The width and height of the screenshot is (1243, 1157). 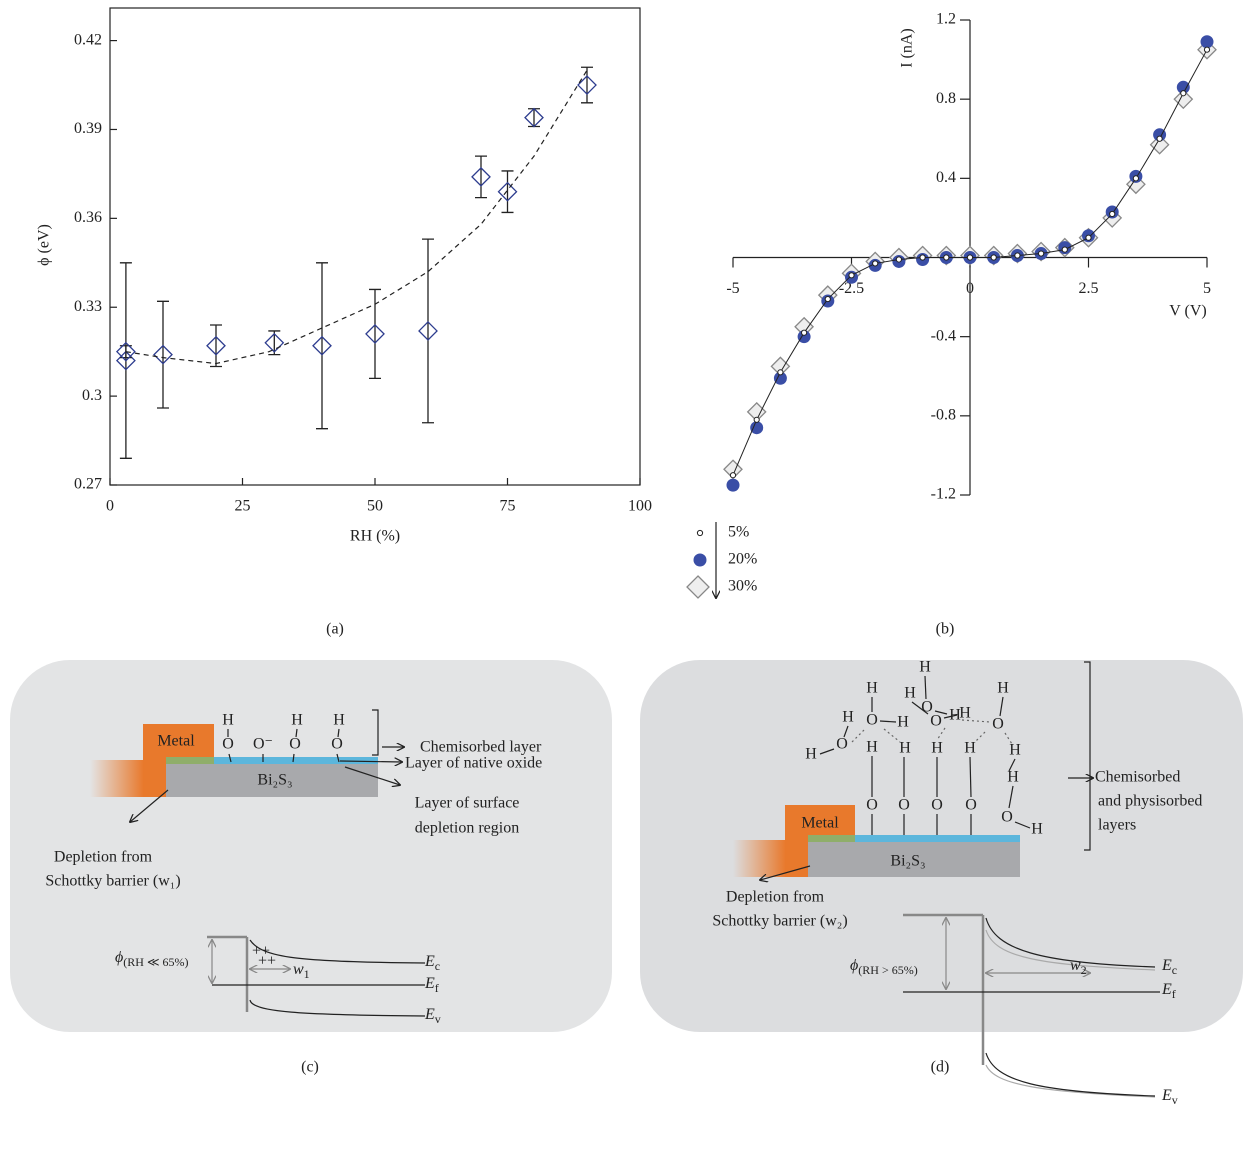 What do you see at coordinates (1089, 288) in the screenshot?
I see `x-tick-label: 2.5` at bounding box center [1089, 288].